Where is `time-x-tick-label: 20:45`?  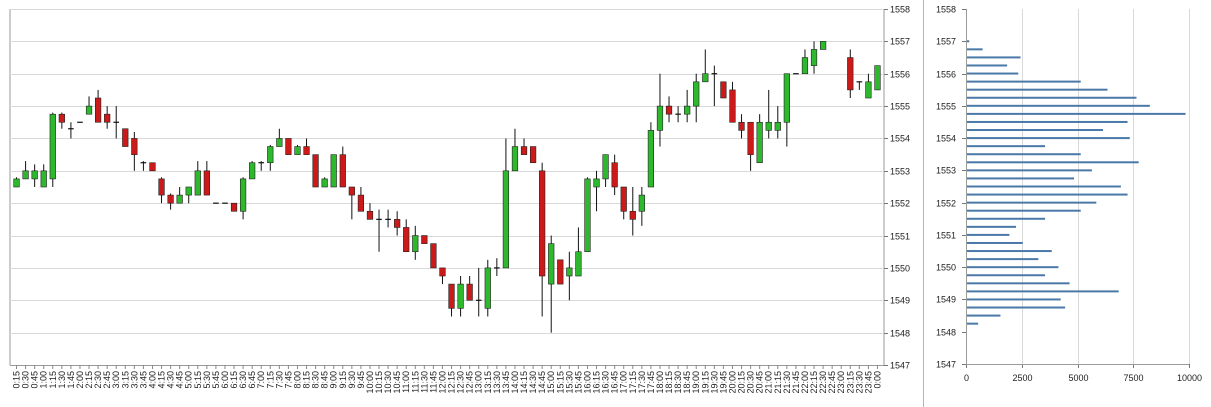 time-x-tick-label: 20:45 is located at coordinates (760, 382).